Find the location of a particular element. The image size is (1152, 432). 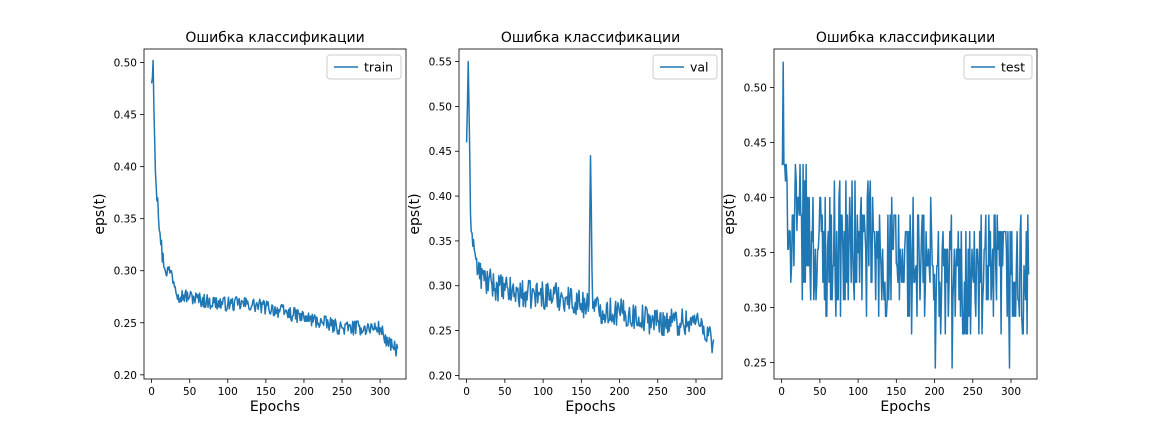

legend: train is located at coordinates (364, 67).